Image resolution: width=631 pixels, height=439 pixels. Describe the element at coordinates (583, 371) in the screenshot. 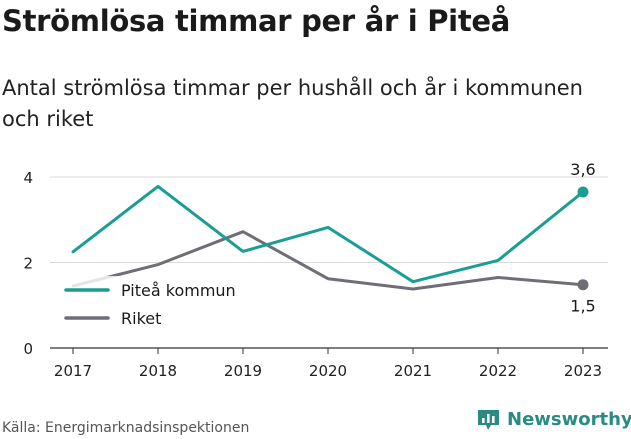

I see `x-tick-label: 2023` at that location.